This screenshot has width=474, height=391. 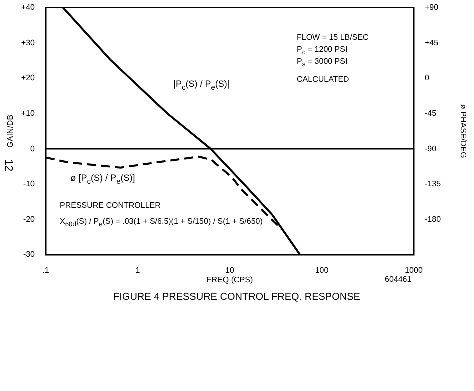 What do you see at coordinates (323, 79) in the screenshot?
I see `annotation: CALCULATED` at bounding box center [323, 79].